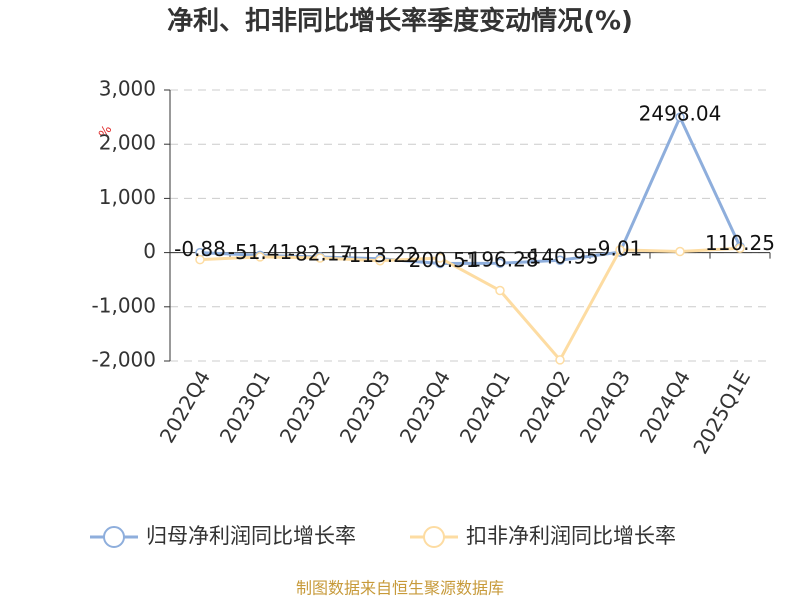 The height and width of the screenshot is (600, 800). What do you see at coordinates (545, 406) in the screenshot?
I see `x-tick-label: 2024Q2` at bounding box center [545, 406].